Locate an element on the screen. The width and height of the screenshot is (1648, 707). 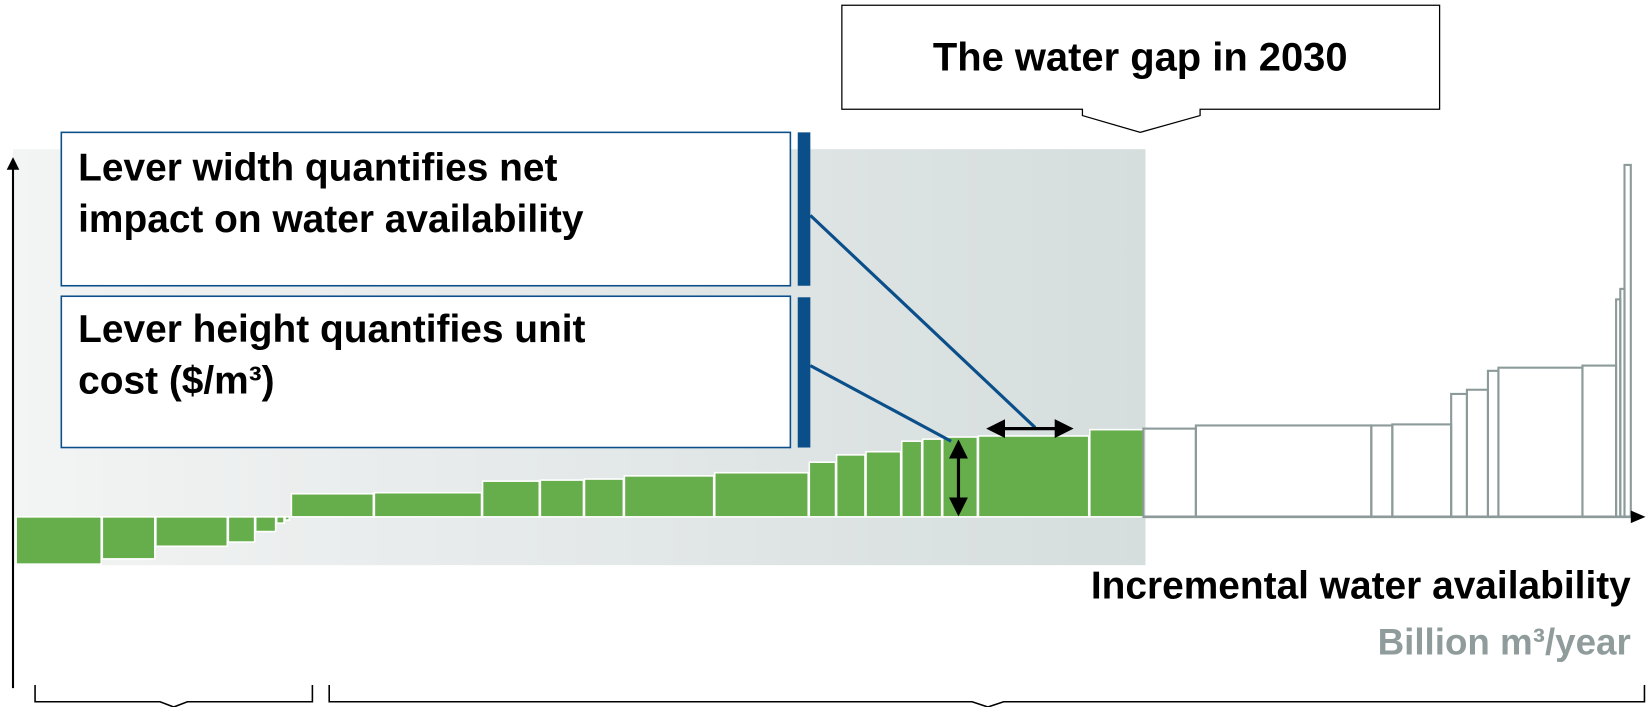
width-note-box is located at coordinates (426, 209).